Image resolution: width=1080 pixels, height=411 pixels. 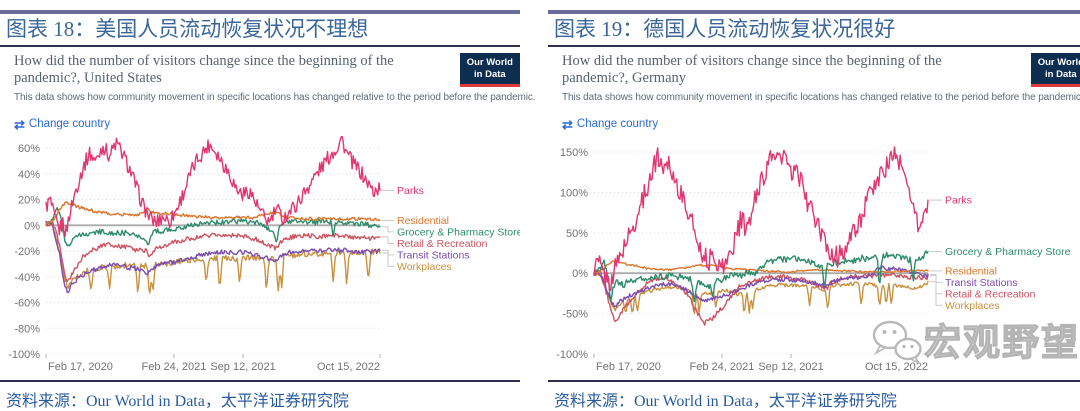 What do you see at coordinates (458, 232) in the screenshot?
I see `legend-label-grocery-pharmacy-stores: Grocery & Pharmacy Stores` at bounding box center [458, 232].